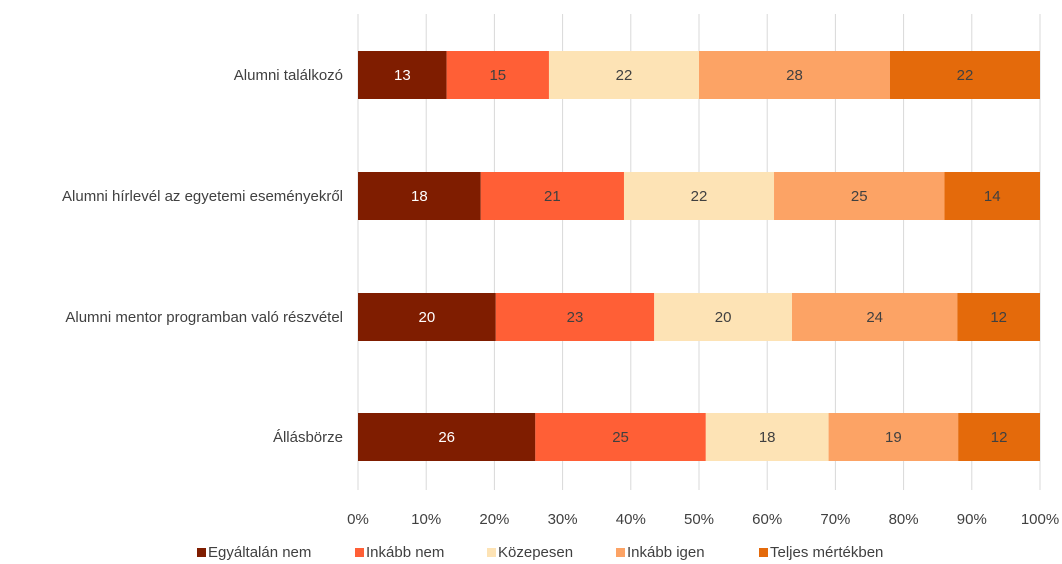 The width and height of the screenshot is (1062, 564). What do you see at coordinates (494, 519) in the screenshot?
I see `x-tick-label: 20%` at bounding box center [494, 519].